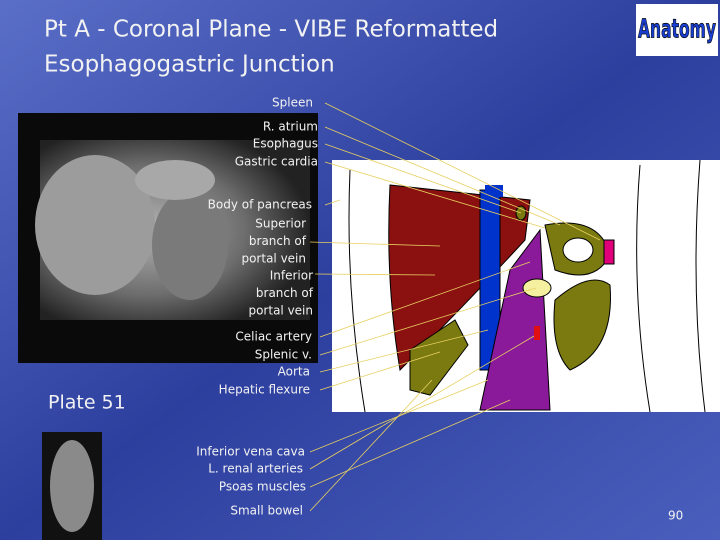 The image size is (720, 540). I want to click on label: R. atrium, so click(290, 127).